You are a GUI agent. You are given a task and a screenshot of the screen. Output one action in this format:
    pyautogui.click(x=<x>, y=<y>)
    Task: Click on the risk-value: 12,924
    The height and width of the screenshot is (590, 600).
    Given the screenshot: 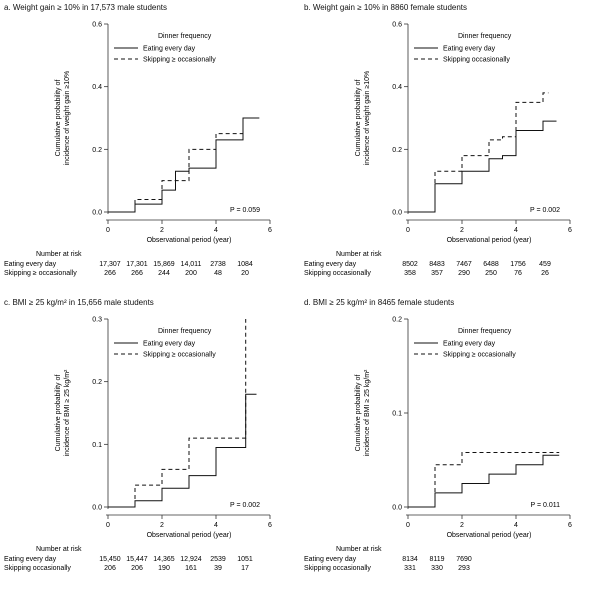 What is the action you would take?
    pyautogui.click(x=191, y=559)
    